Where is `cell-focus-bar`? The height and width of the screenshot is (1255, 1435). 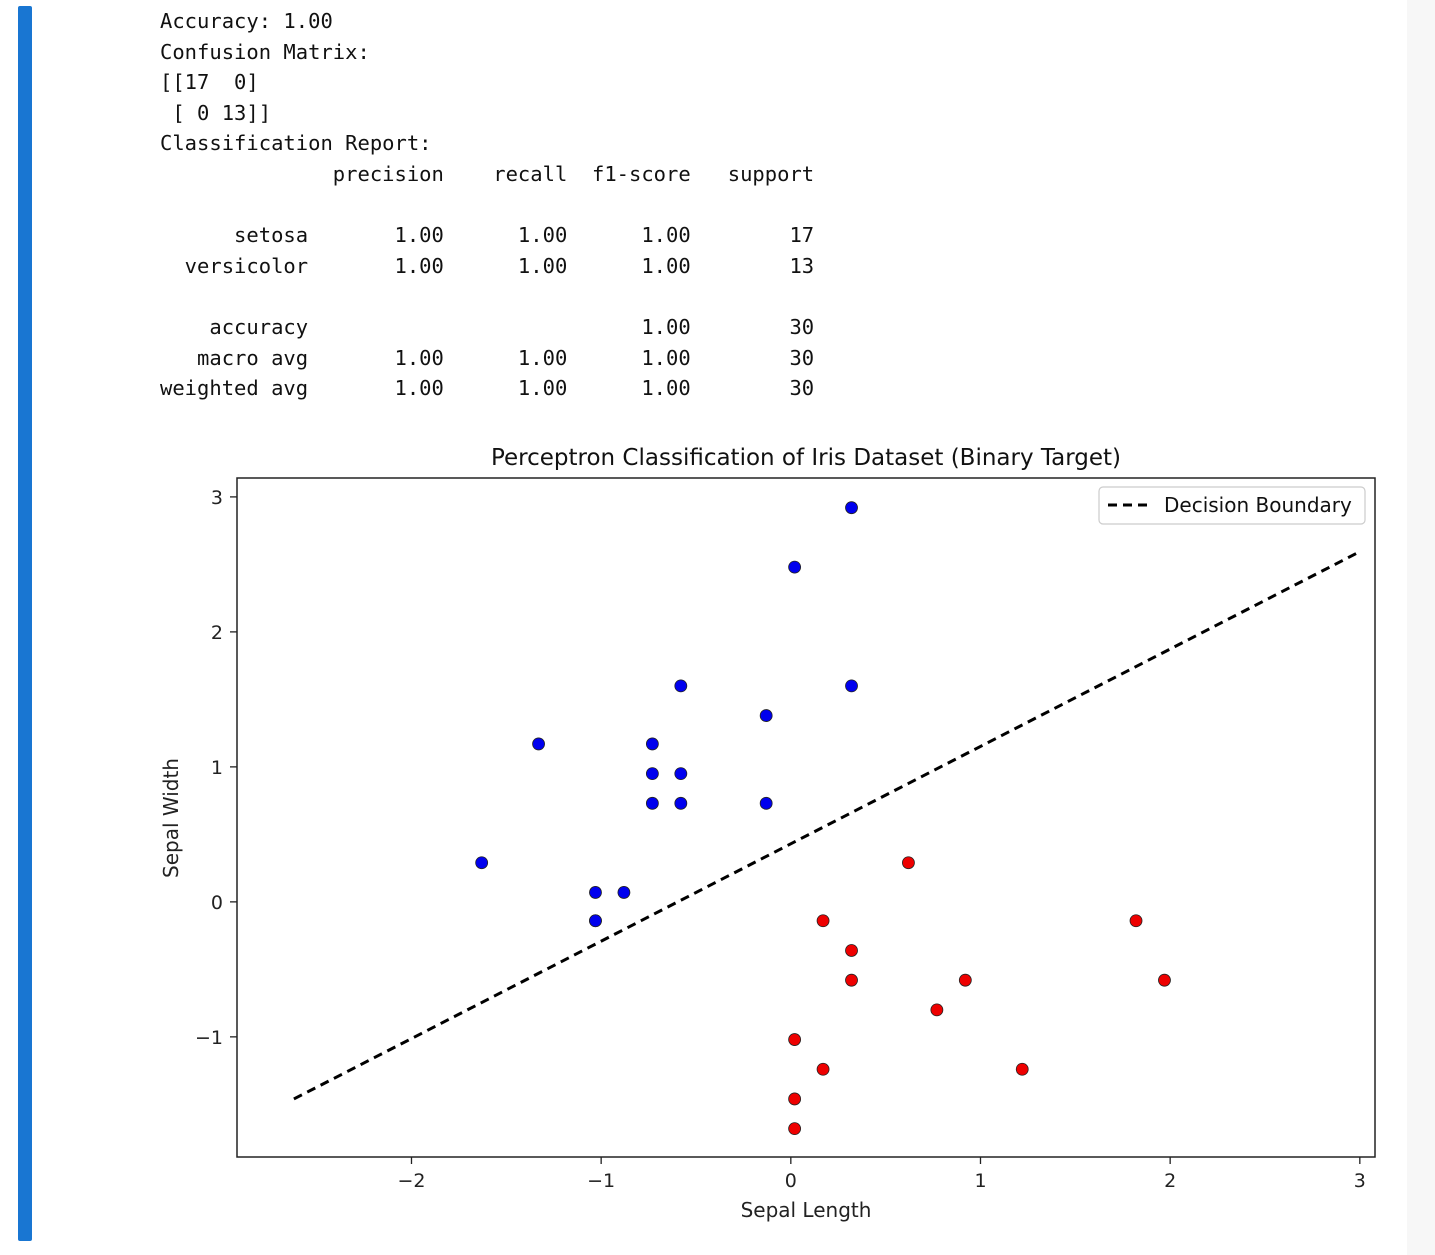 cell-focus-bar is located at coordinates (25, 623).